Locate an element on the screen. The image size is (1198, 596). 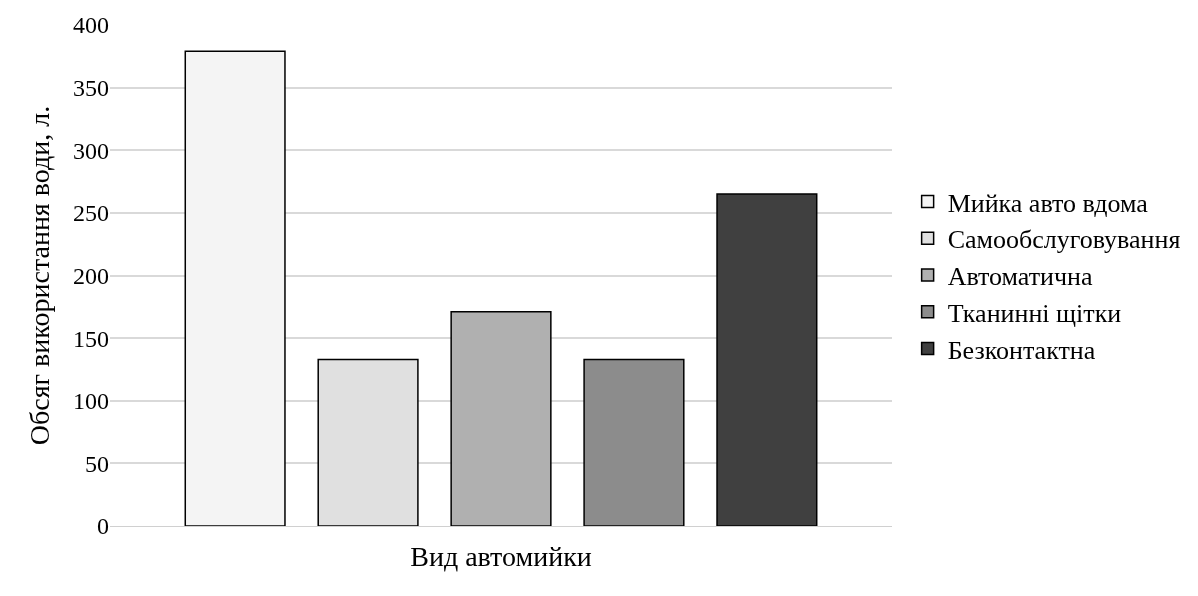
y-tick-label: 150 is located at coordinates (91, 338).